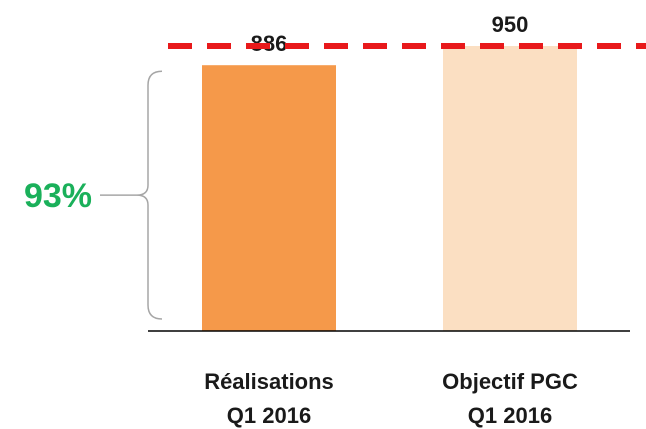 Image resolution: width=646 pixels, height=429 pixels. I want to click on data-label: 950, so click(510, 24).